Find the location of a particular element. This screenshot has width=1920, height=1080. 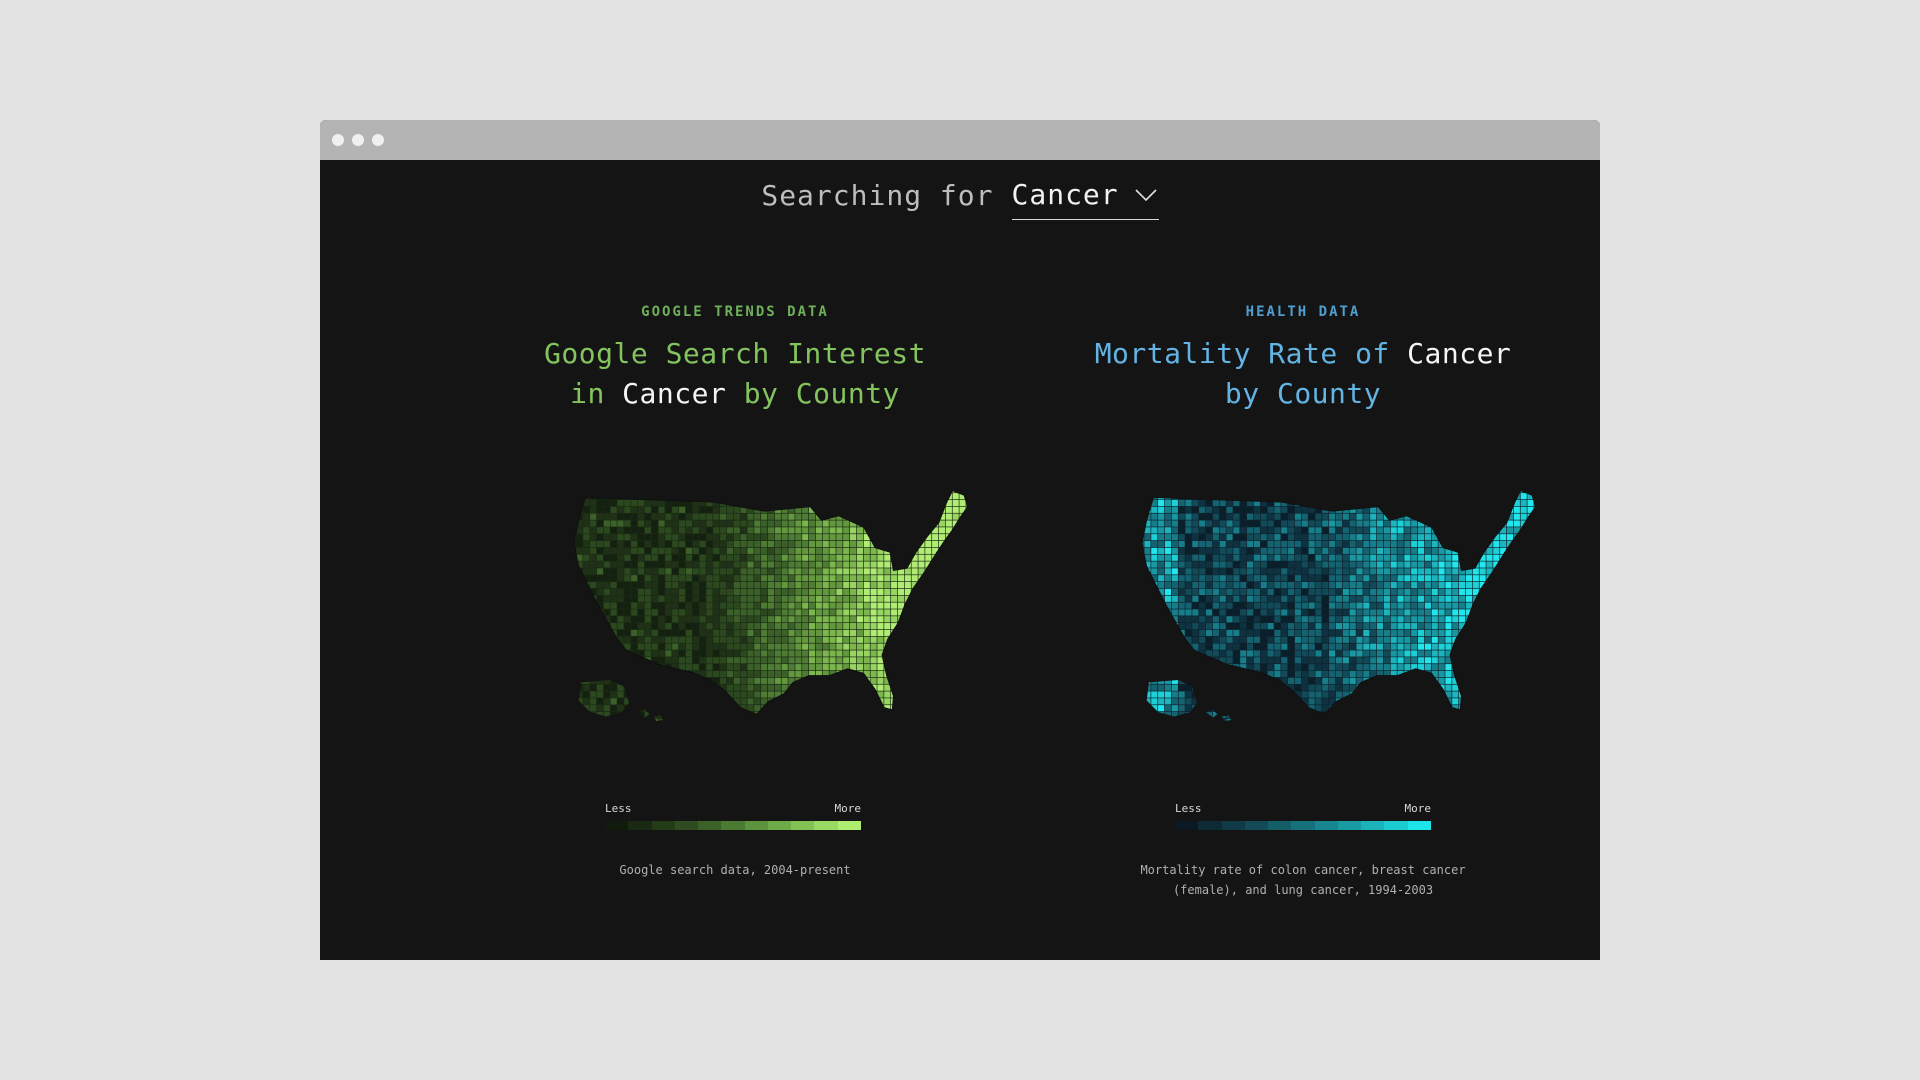

search-row: Searching for Cancer is located at coordinates (960, 199).